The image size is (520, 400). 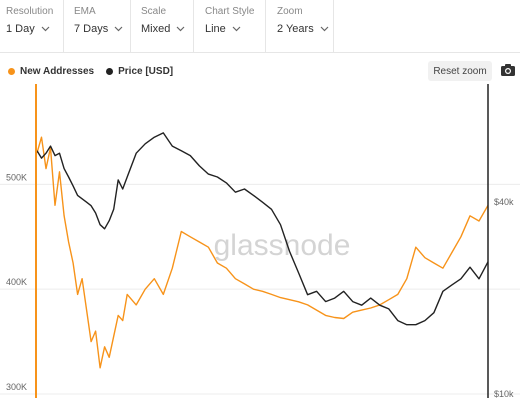 I want to click on resolution-control: Resolution 1 Day, so click(x=32, y=26).